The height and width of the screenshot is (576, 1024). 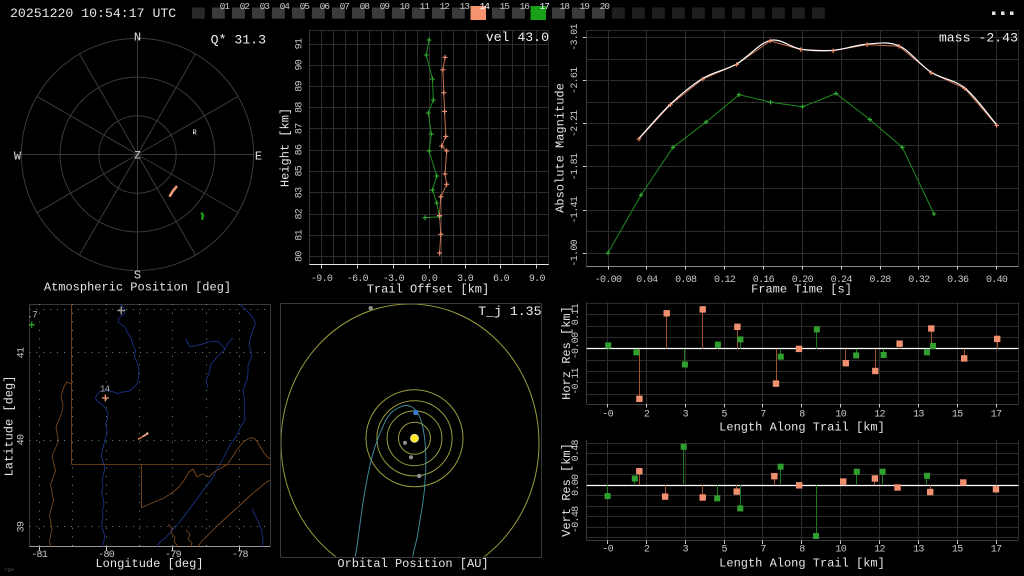 What do you see at coordinates (137, 38) in the screenshot?
I see `svg-text: N` at bounding box center [137, 38].